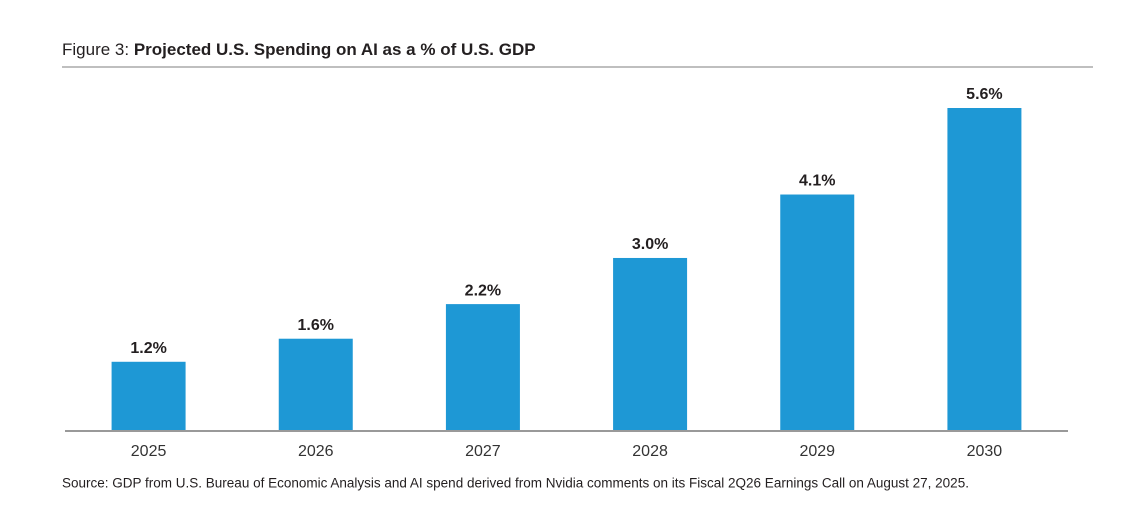 This screenshot has width=1147, height=521. I want to click on value-label: 4.1%, so click(817, 181).